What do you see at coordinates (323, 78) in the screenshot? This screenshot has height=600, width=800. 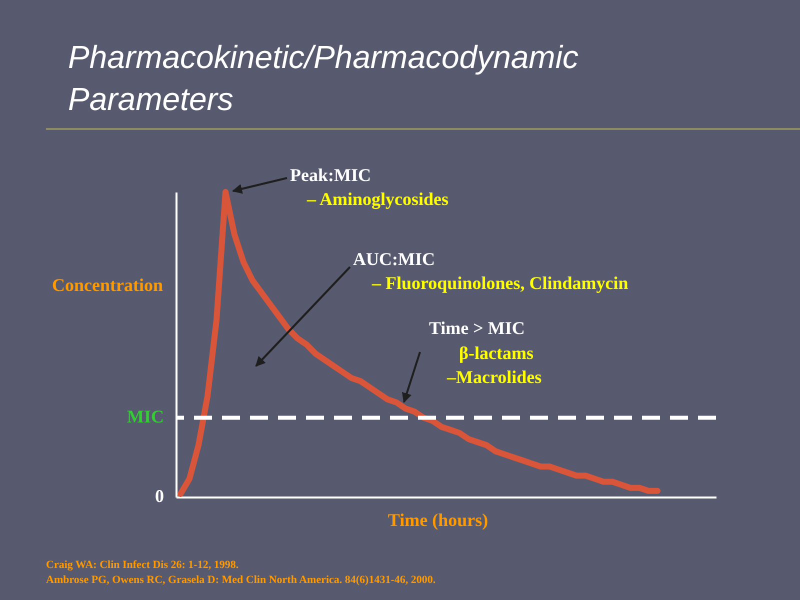 I see `chart-title: Pharmacokinetic/Pharmacodynamic Parameters` at bounding box center [323, 78].